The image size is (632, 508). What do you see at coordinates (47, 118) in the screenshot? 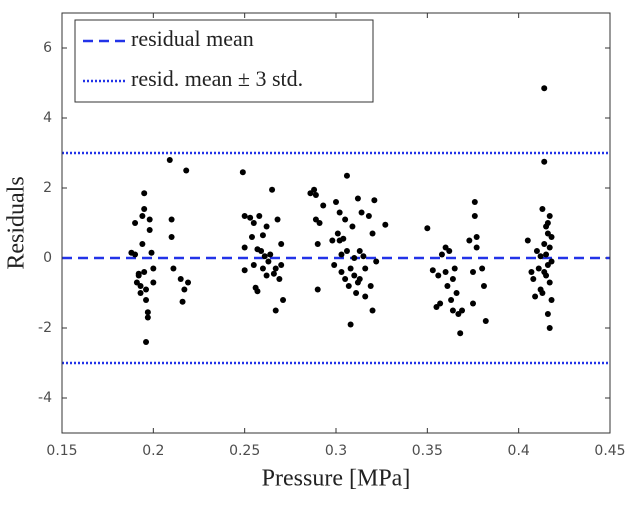
I see `y-tick-label: 4` at bounding box center [47, 118].